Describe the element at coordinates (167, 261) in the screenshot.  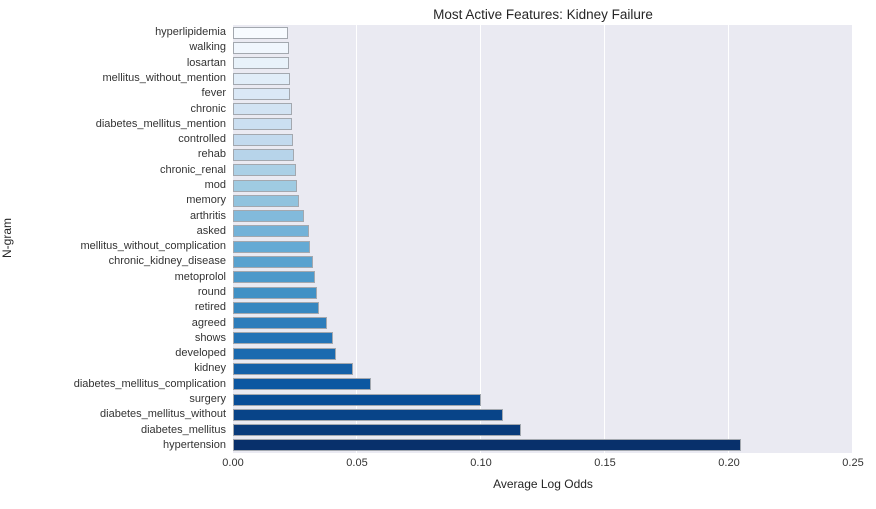
I see `y-tick-label: chronic_kidney_disease` at that location.